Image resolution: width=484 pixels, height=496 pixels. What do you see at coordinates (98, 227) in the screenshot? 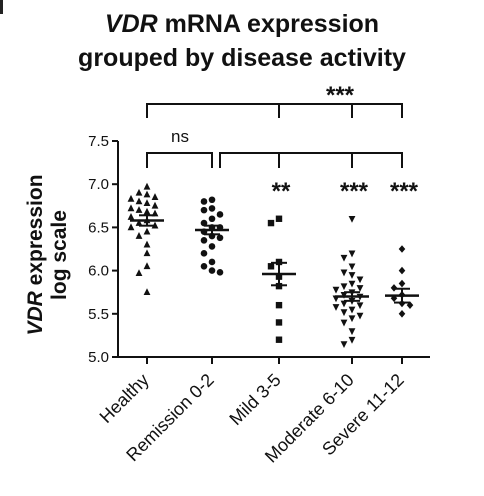
I see `y-tick-label-3: 6.5` at bounding box center [98, 227].